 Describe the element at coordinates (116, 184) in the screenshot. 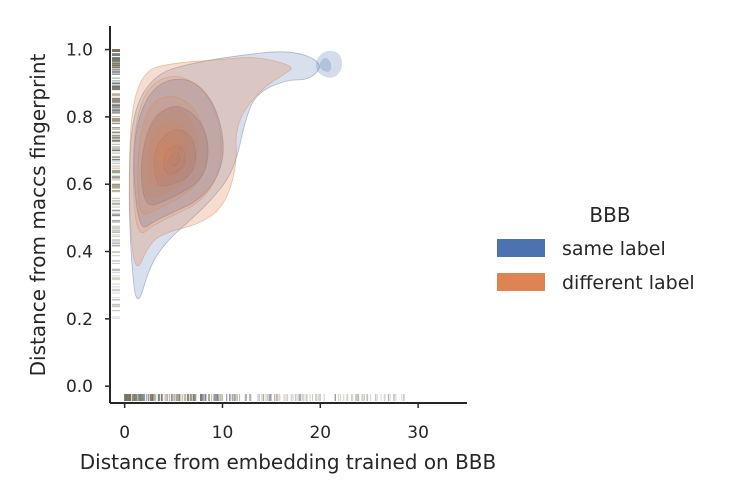

I see `rug-y` at that location.